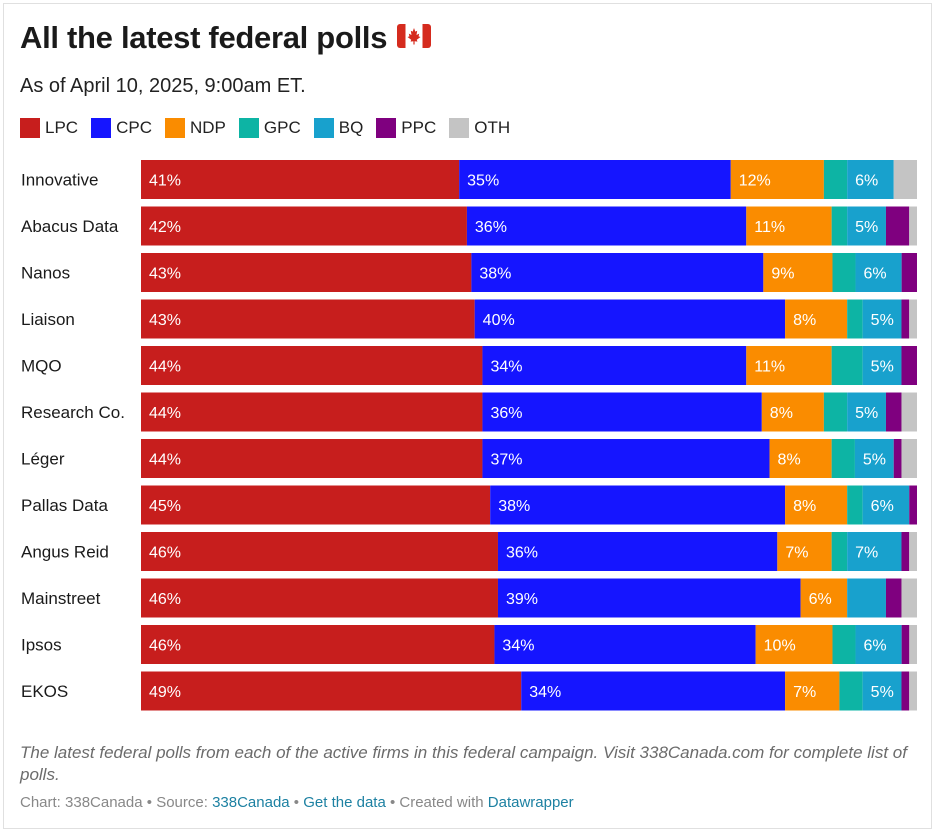  I want to click on category-label: Nanos, so click(45, 273).